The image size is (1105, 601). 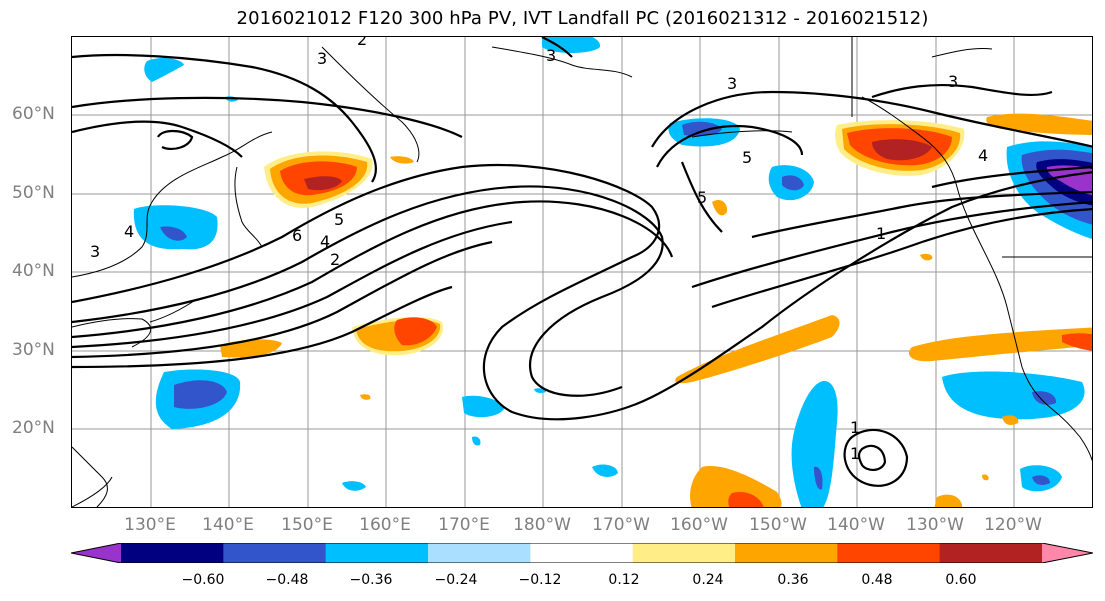 What do you see at coordinates (385, 525) in the screenshot?
I see `lon-label: 160°E` at bounding box center [385, 525].